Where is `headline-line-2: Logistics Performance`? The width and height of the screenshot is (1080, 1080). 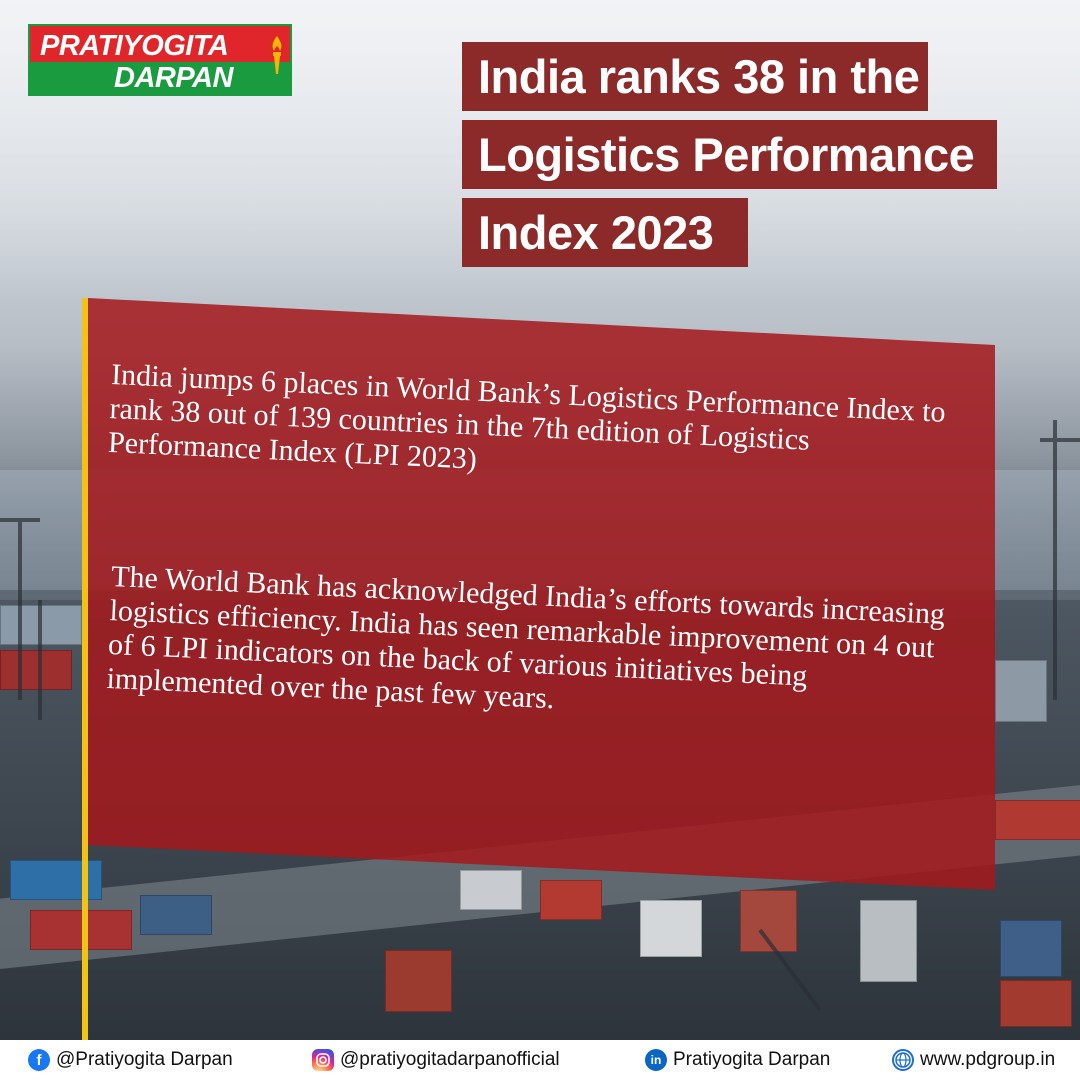
headline-line-2: Logistics Performance is located at coordinates (729, 154).